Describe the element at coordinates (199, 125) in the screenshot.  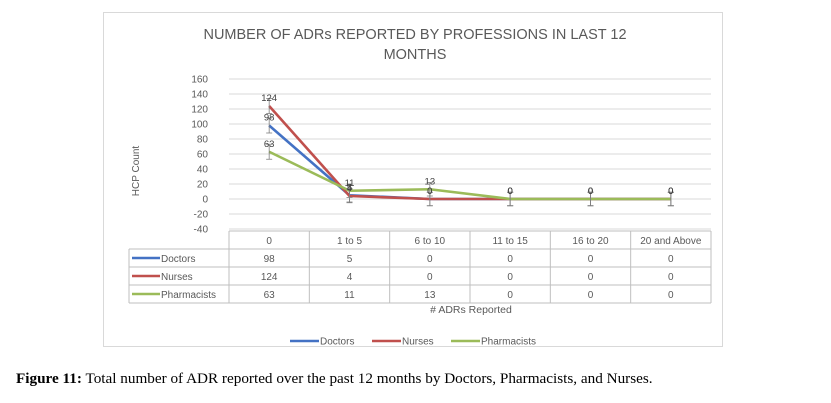
I see `y-tick-label: 100` at that location.